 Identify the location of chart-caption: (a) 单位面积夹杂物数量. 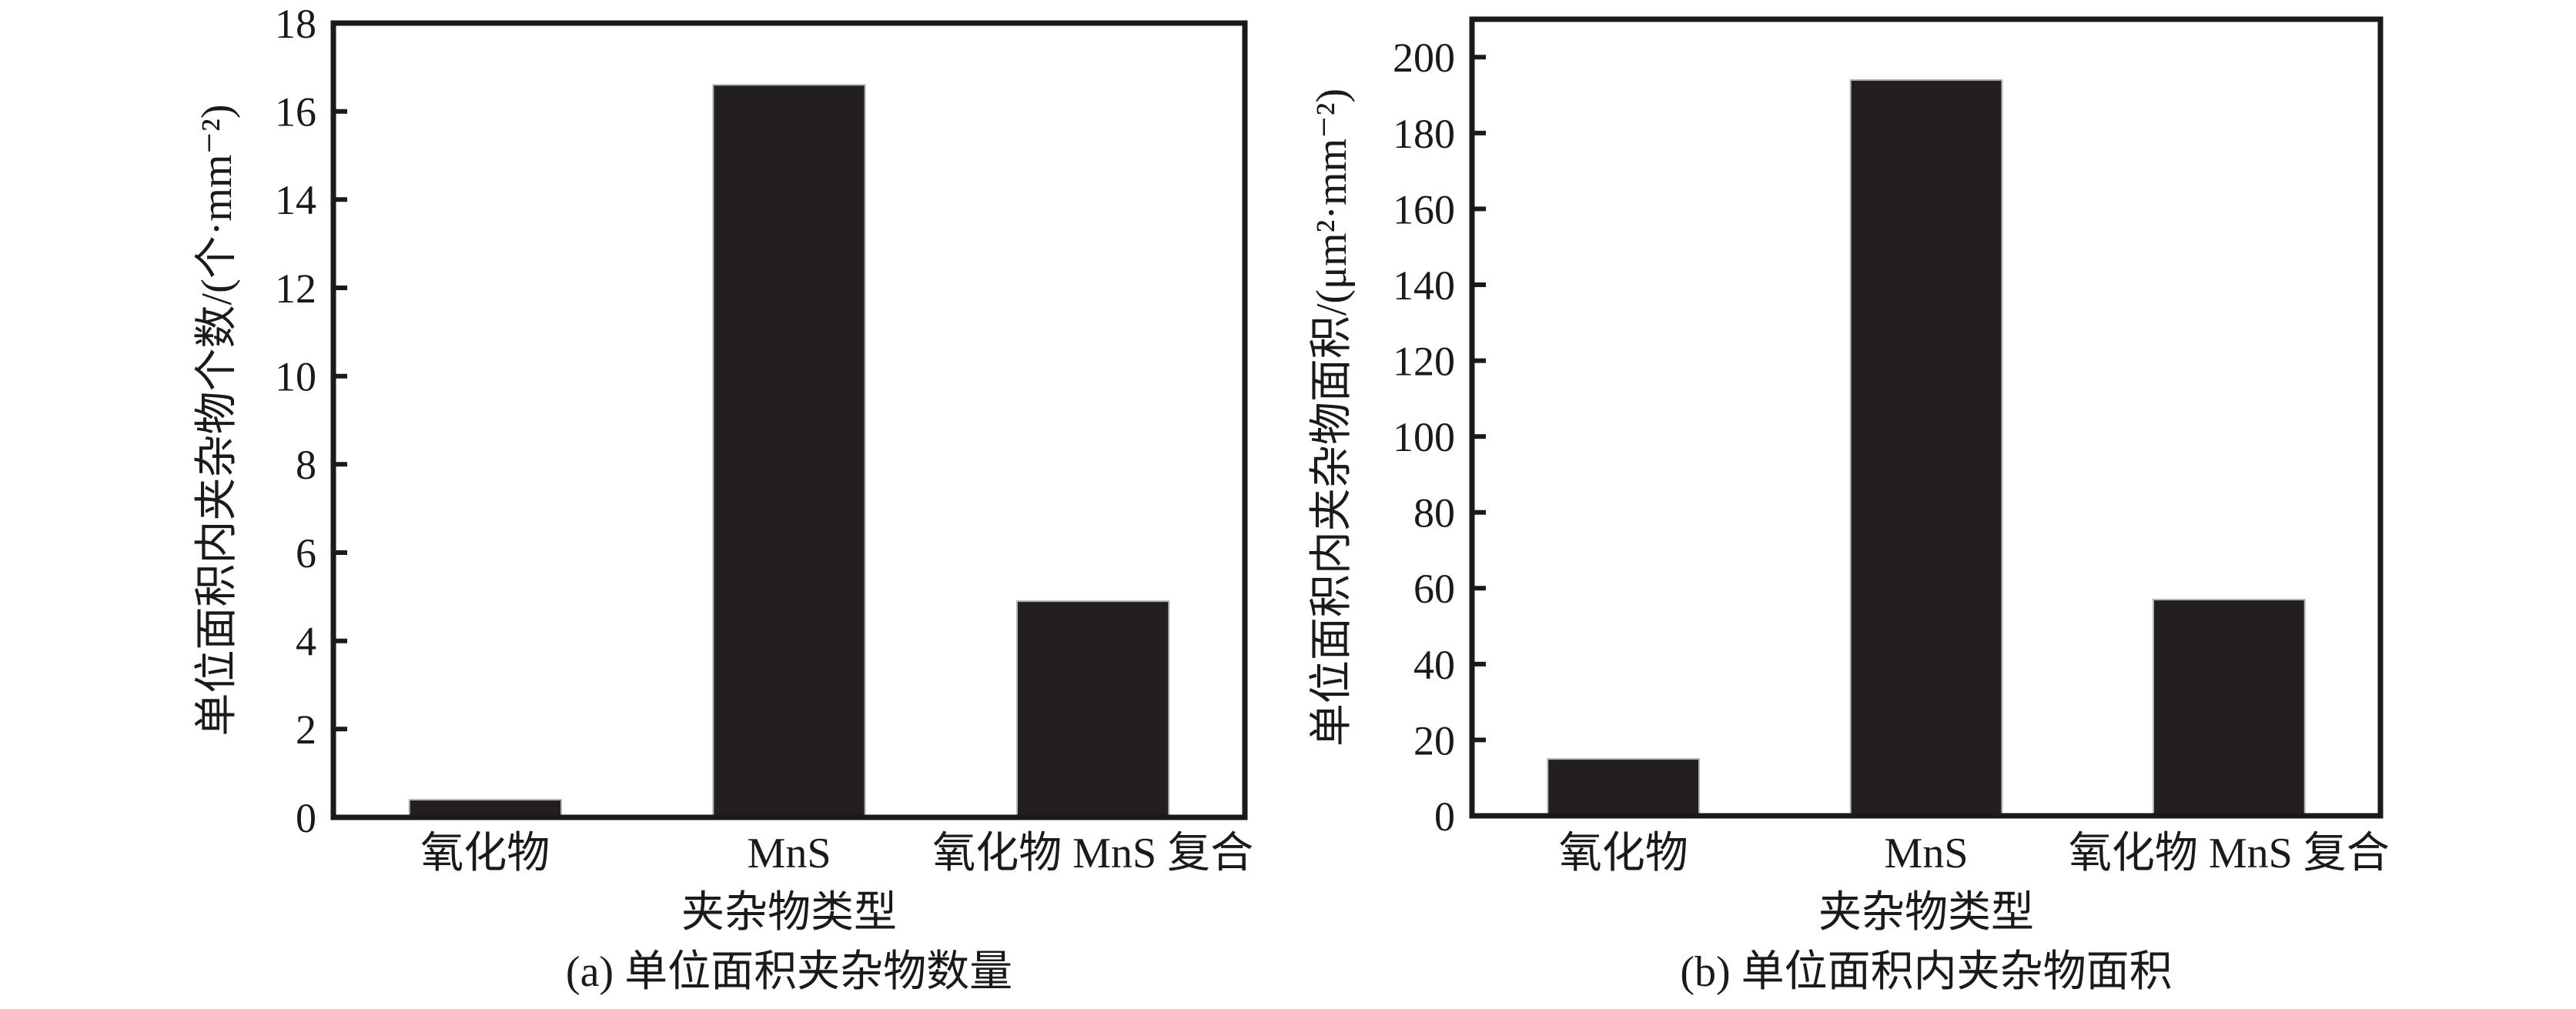
(789, 972).